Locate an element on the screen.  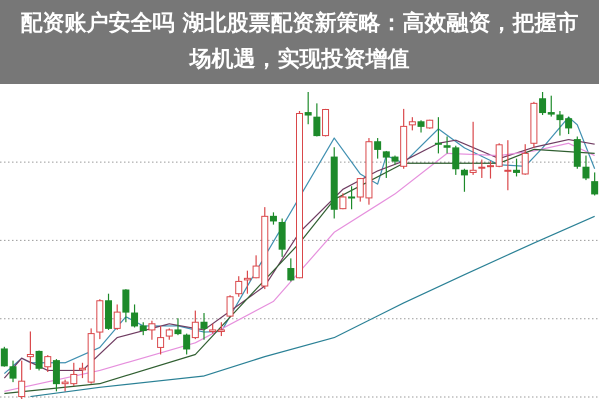
chart-title: 配资账户安全吗 湖北股票配资新策略：高效融资，把握市场机遇，实现投资增值 is located at coordinates (300, 42).